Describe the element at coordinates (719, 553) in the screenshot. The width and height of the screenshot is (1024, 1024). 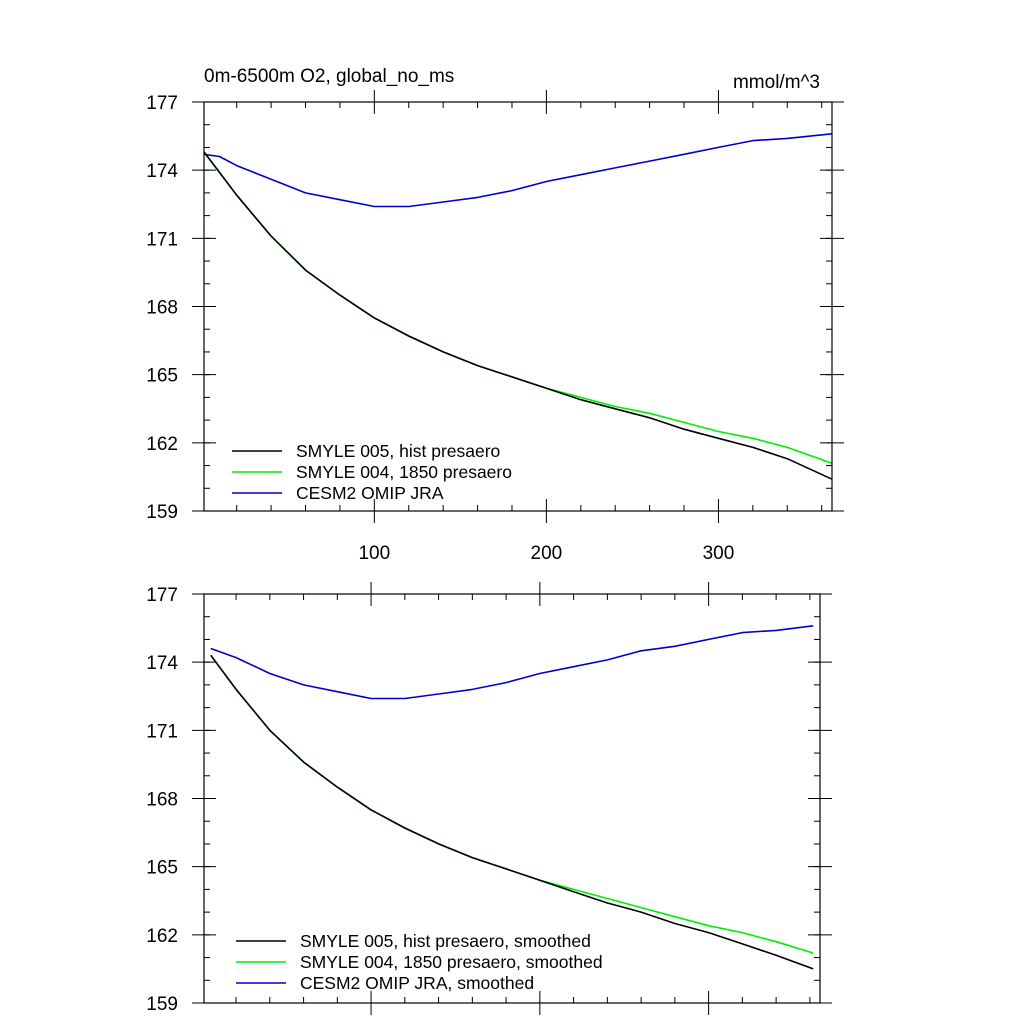
I see `x-tick-label: 300` at that location.